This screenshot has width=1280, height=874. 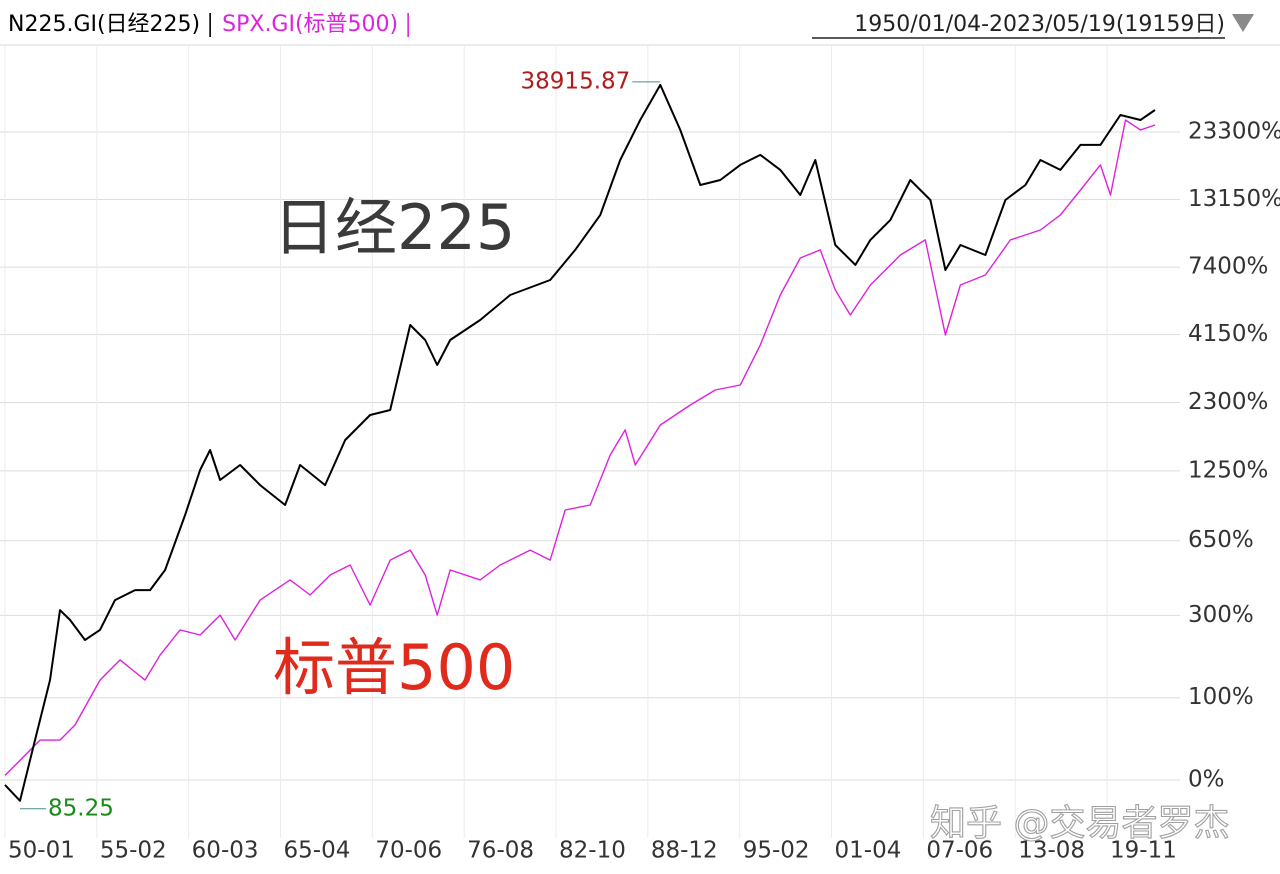 What do you see at coordinates (1079, 823) in the screenshot?
I see `watermark: 知乎 @交易者罗杰` at bounding box center [1079, 823].